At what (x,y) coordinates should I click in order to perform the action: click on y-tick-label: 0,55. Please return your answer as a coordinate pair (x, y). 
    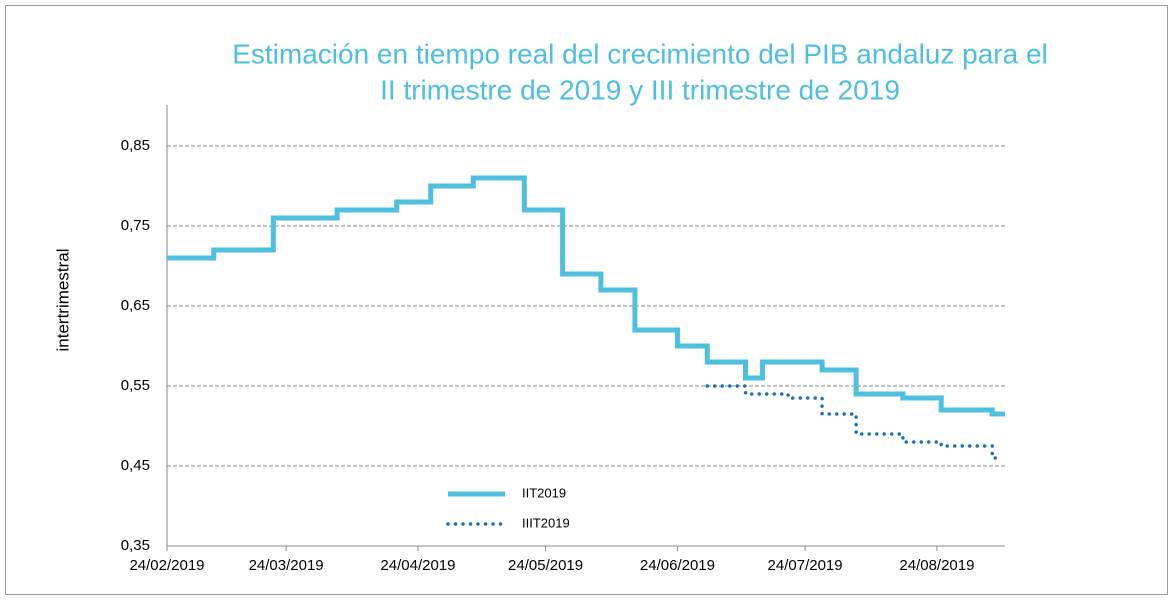
    Looking at the image, I should click on (135, 385).